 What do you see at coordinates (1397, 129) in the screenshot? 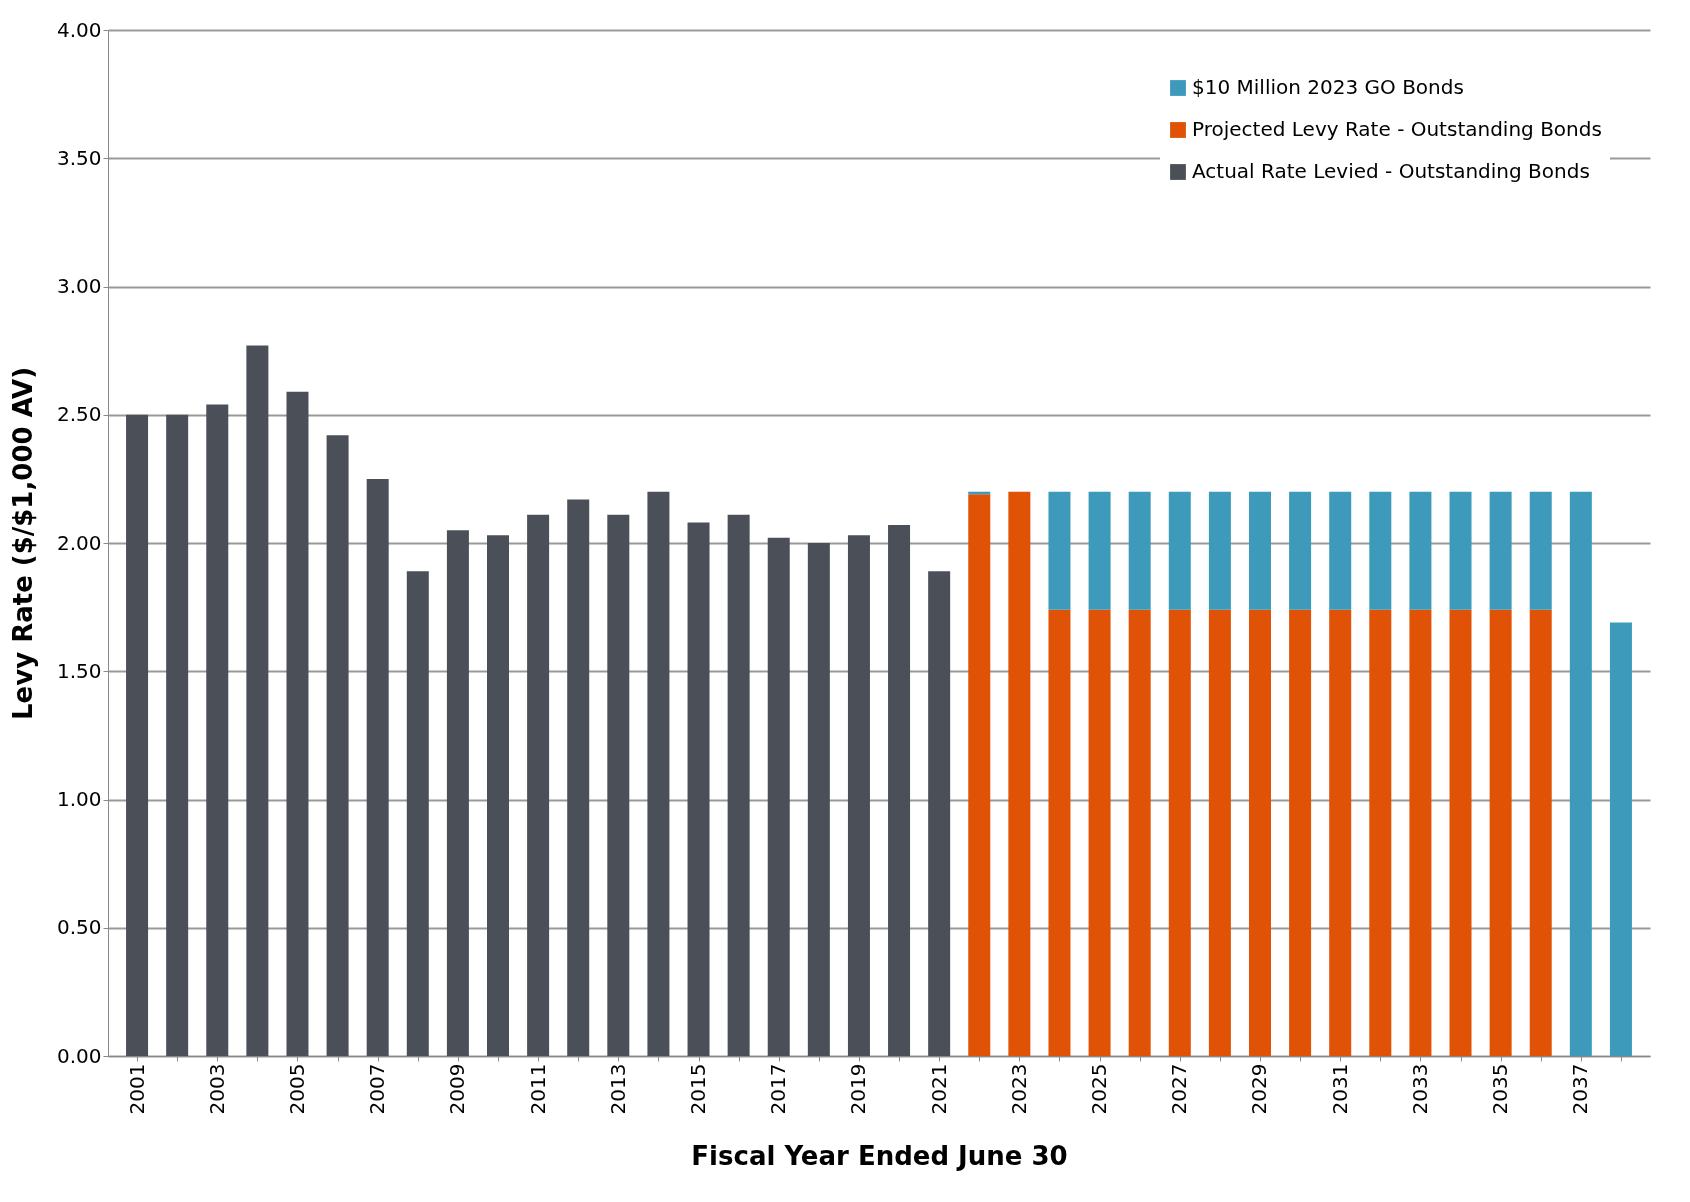
I see `legend-label: Projected Levy Rate - Outstanding Bonds` at bounding box center [1397, 129].